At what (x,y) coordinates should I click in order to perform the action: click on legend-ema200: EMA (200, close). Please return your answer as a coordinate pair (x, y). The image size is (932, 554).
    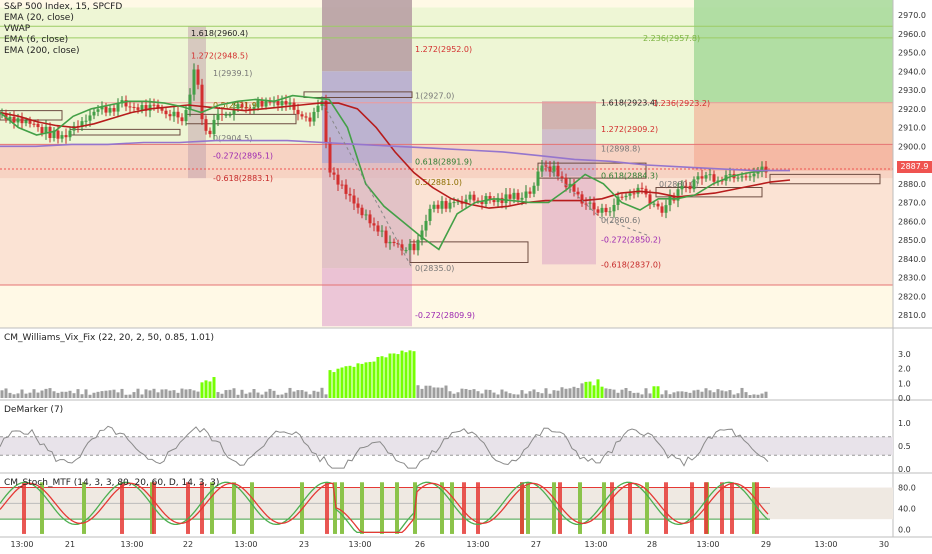
    Looking at the image, I should click on (42, 51).